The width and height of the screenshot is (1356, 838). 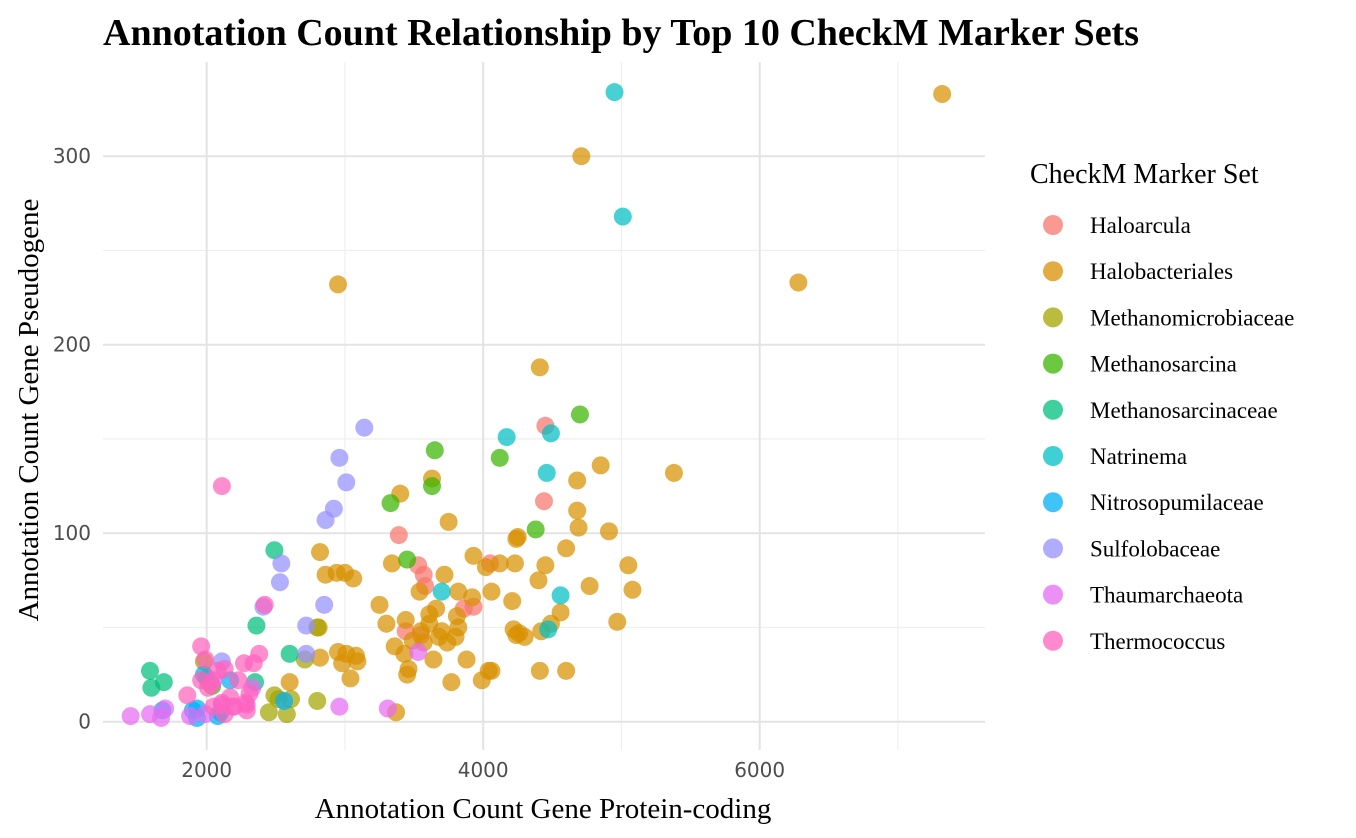 I want to click on legend-label: Nitrosopumilaceae, so click(x=1177, y=502).